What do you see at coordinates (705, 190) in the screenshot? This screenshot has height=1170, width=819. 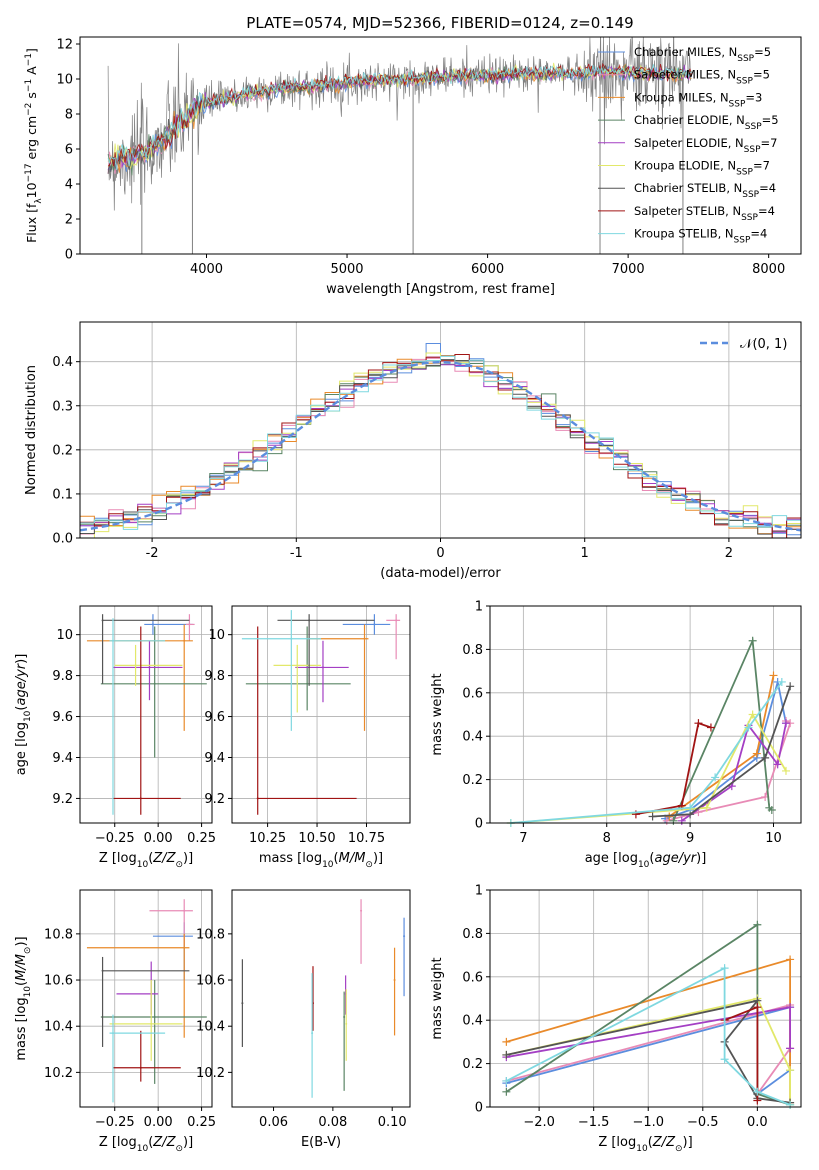 I see `legend-label: Chabrier STELIB, NSSP=4` at bounding box center [705, 190].